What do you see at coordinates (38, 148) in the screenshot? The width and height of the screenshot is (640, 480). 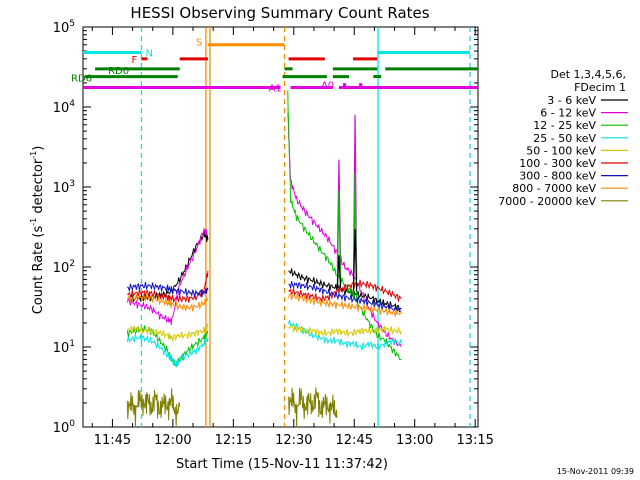 I see `y-axis-label-close: )` at bounding box center [38, 148].